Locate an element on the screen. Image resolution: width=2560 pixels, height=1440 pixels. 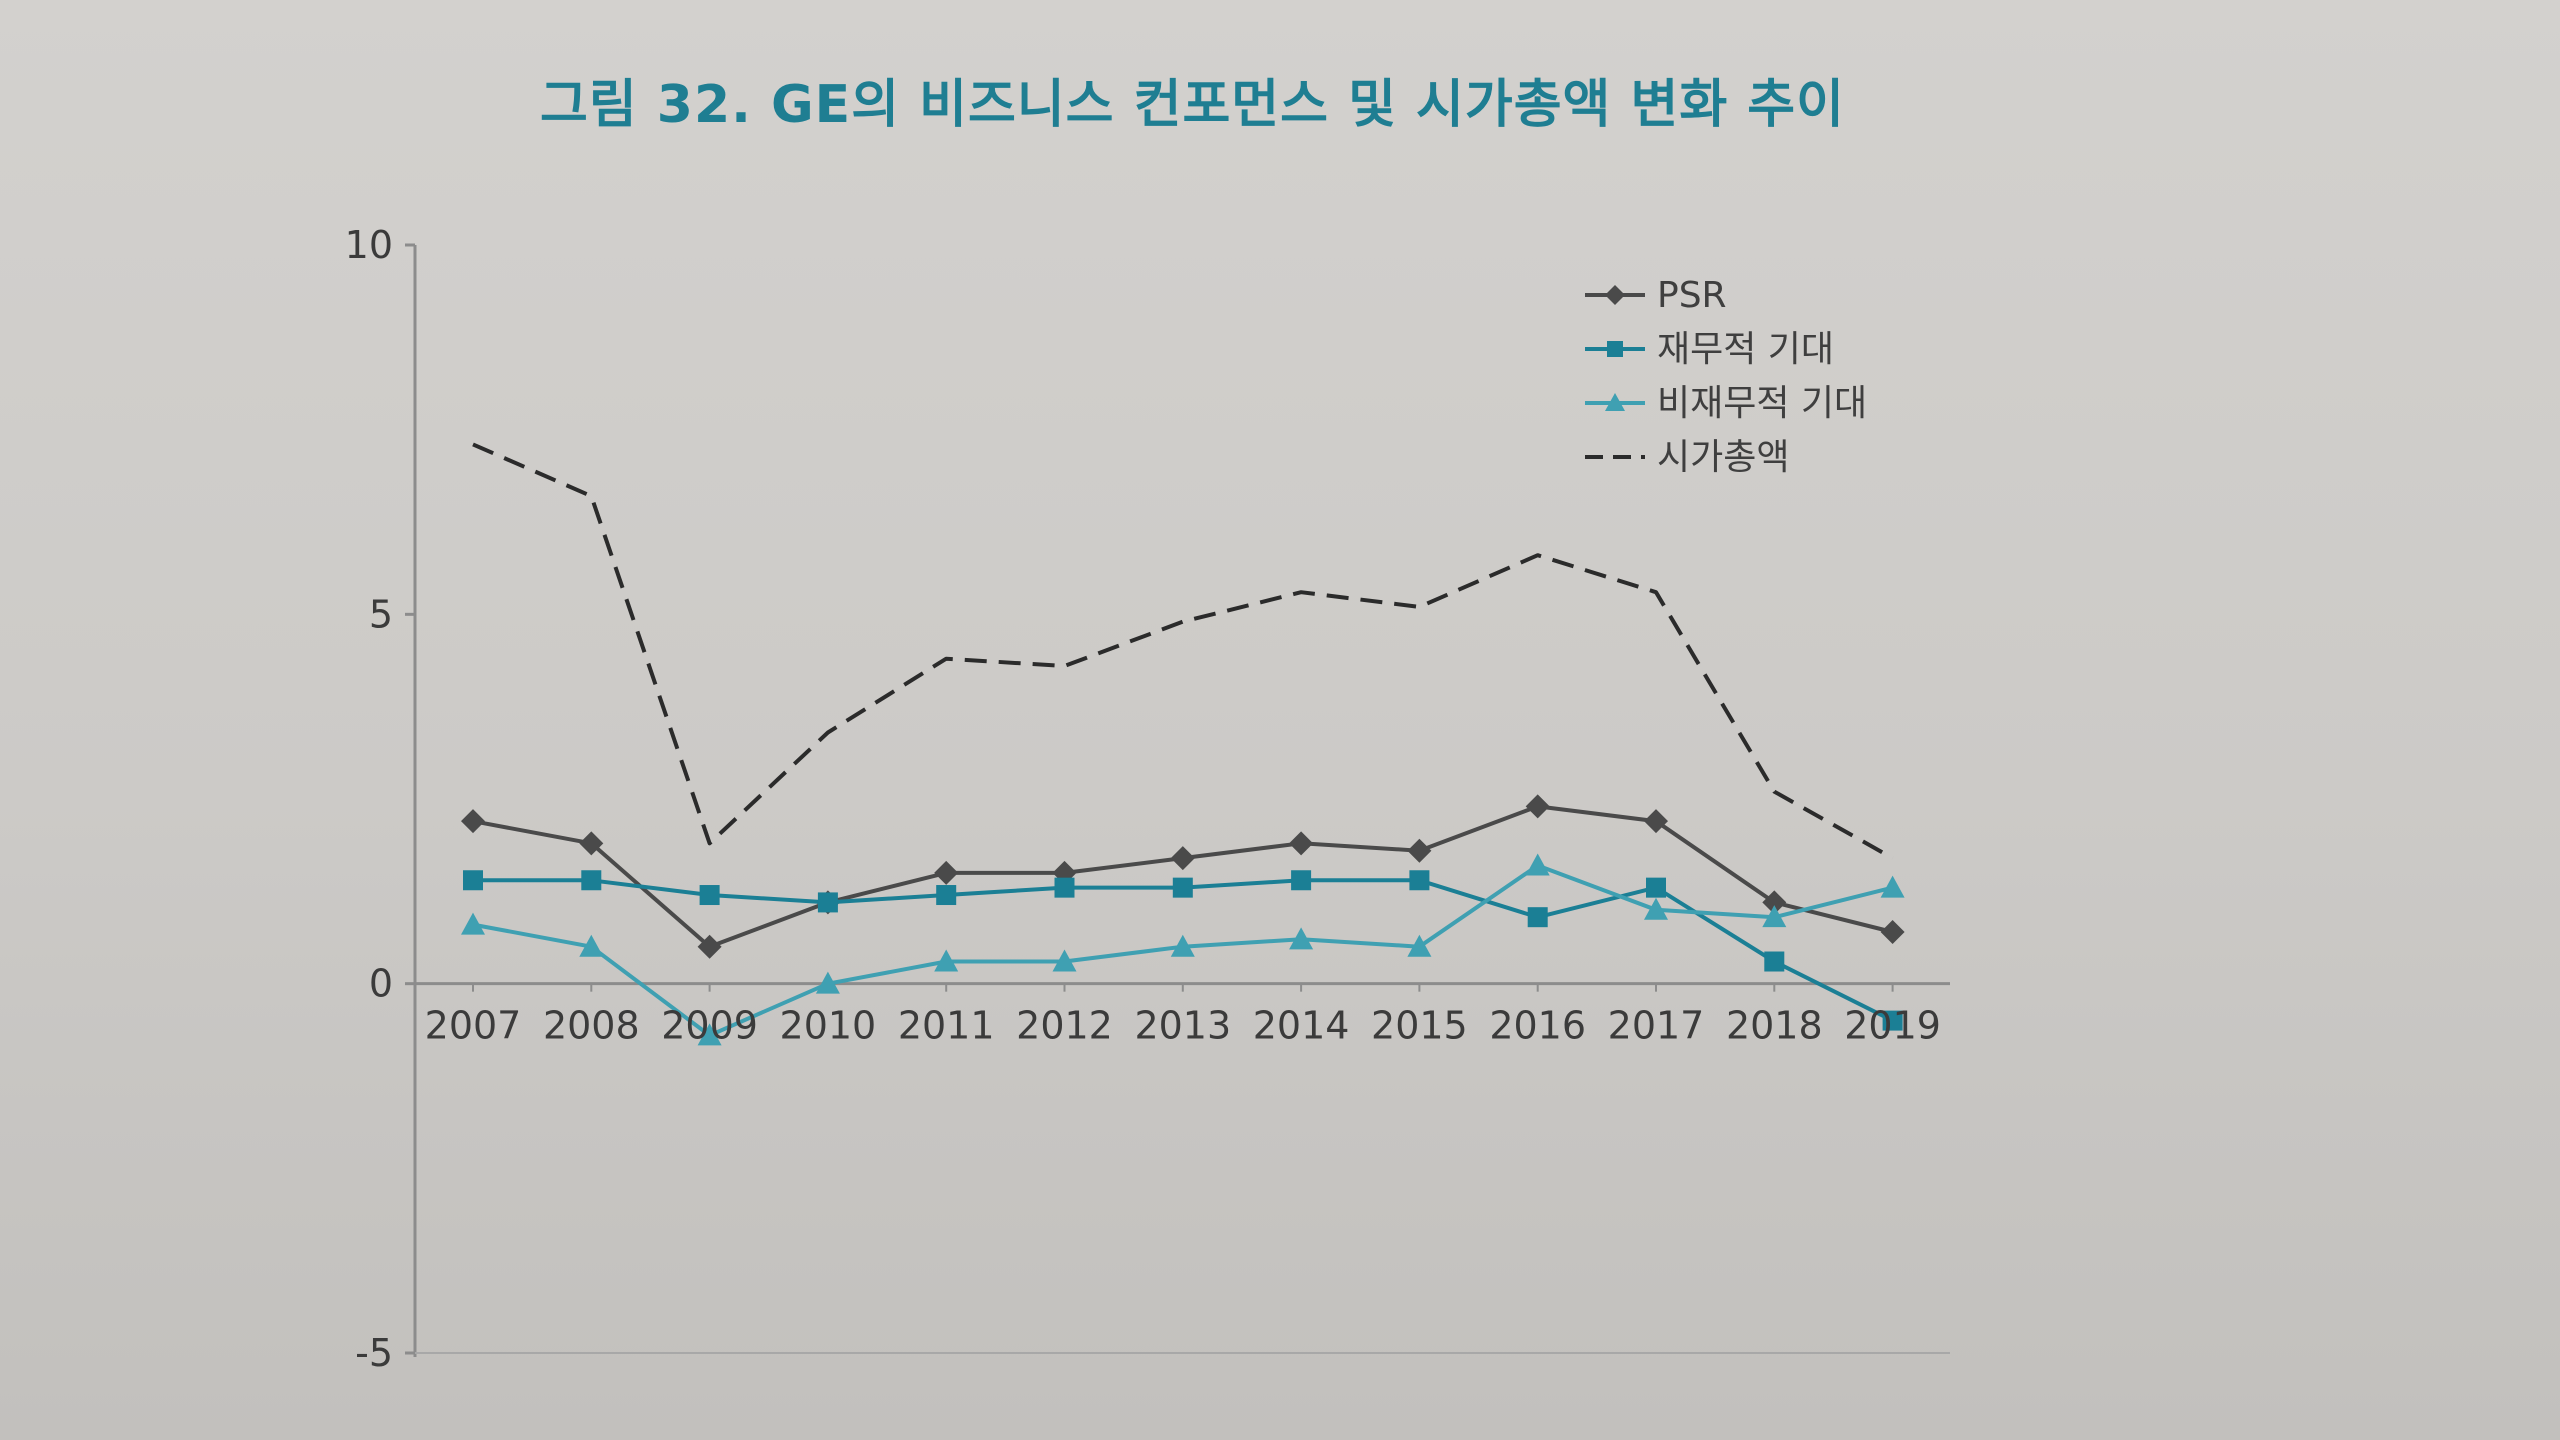
x-tick-label: 2012 is located at coordinates (1064, 1026).